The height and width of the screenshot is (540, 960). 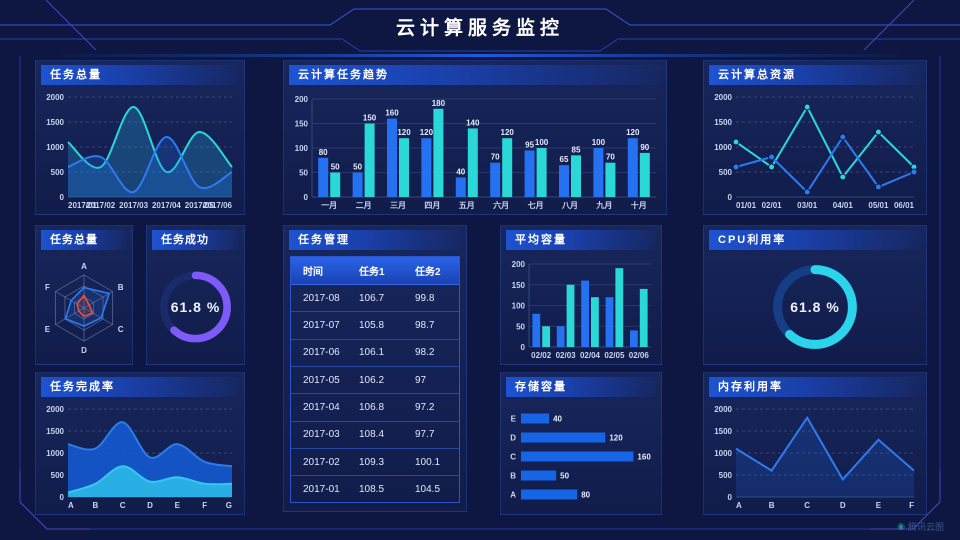 What do you see at coordinates (815, 387) in the screenshot?
I see `panel-title-memory-usage: 内存利用率` at bounding box center [815, 387].